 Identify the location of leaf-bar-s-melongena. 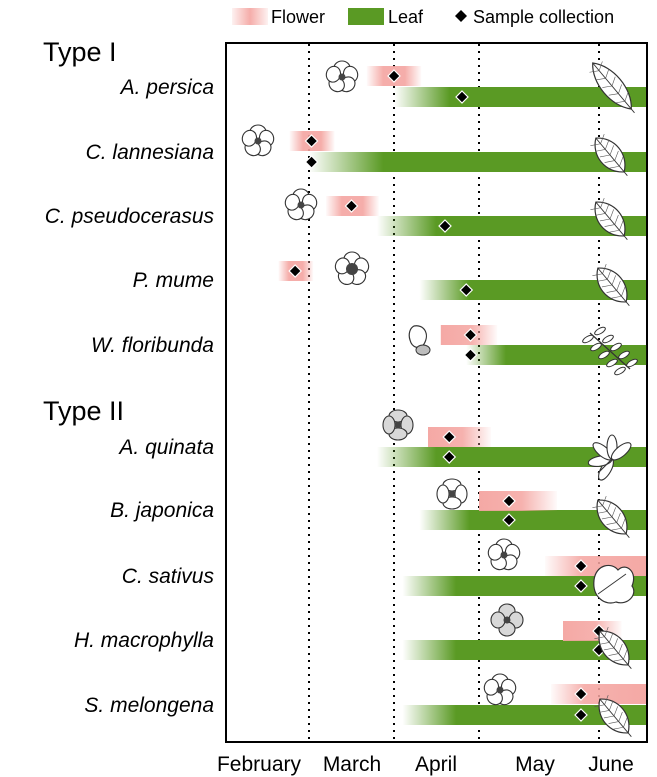
(524, 715).